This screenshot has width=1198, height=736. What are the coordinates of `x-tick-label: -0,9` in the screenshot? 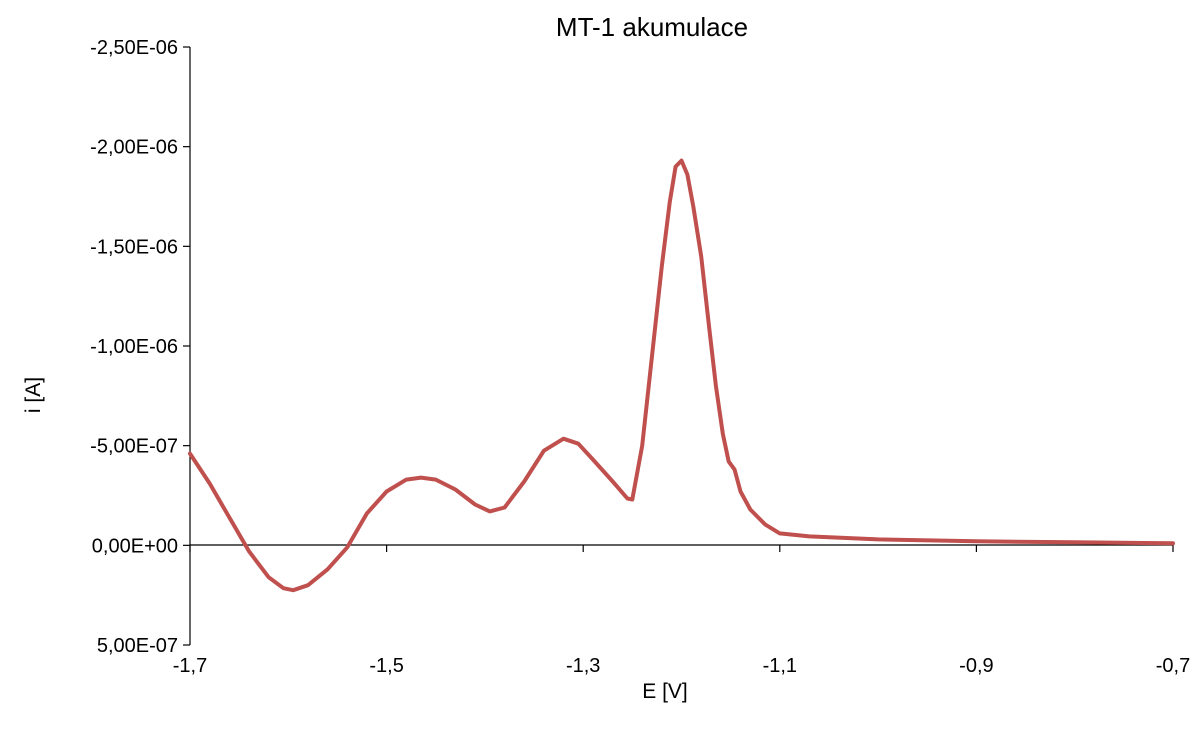 It's located at (976, 666).